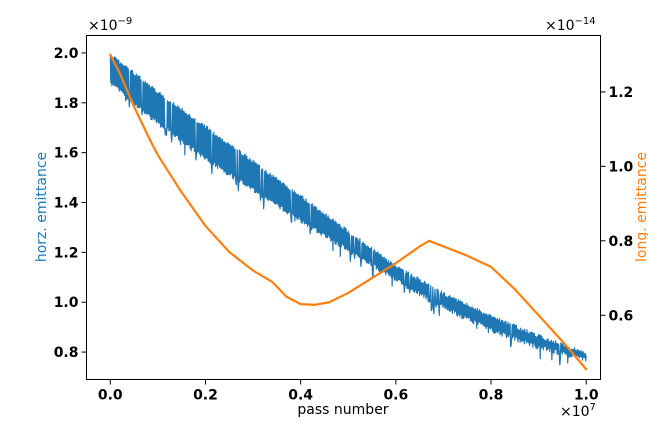 The width and height of the screenshot is (648, 432). Describe the element at coordinates (66, 204) in the screenshot. I see `y-left-tick-label: 1.4` at that location.